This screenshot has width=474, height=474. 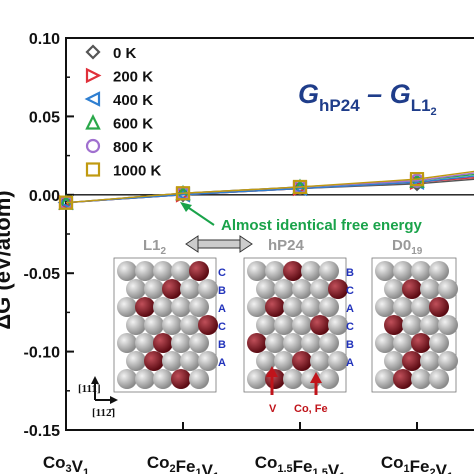 I want to click on legend-label: 800 K, so click(x=133, y=147).